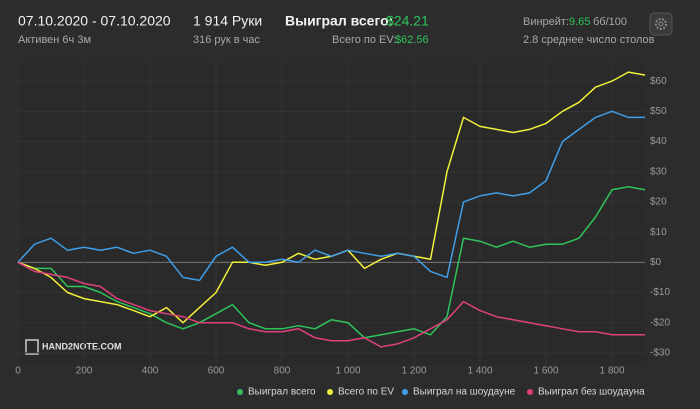 The height and width of the screenshot is (409, 700). What do you see at coordinates (150, 371) in the screenshot?
I see `x-tick-label: 400` at bounding box center [150, 371].